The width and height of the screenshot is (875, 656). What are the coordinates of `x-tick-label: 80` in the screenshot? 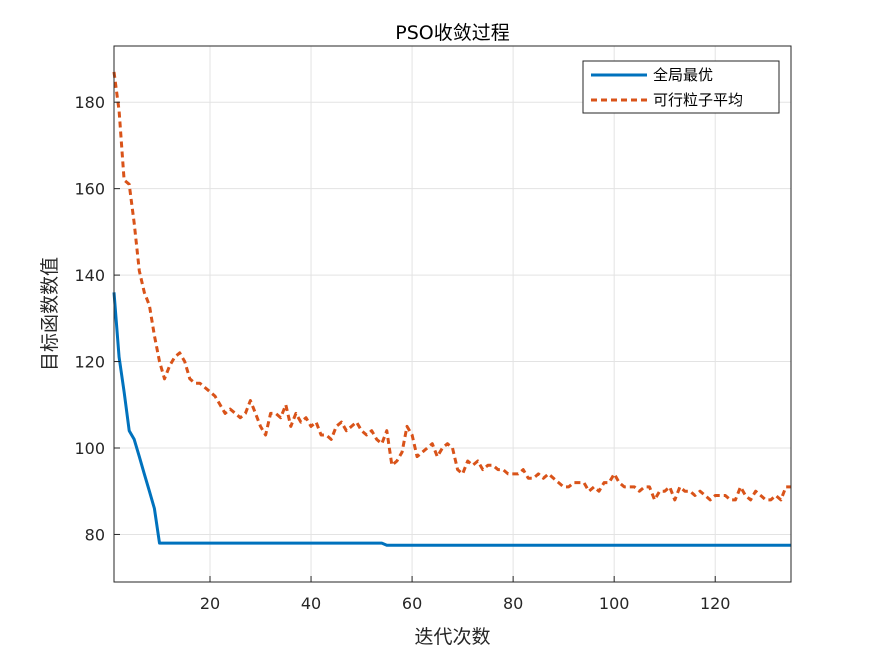 It's located at (513, 603).